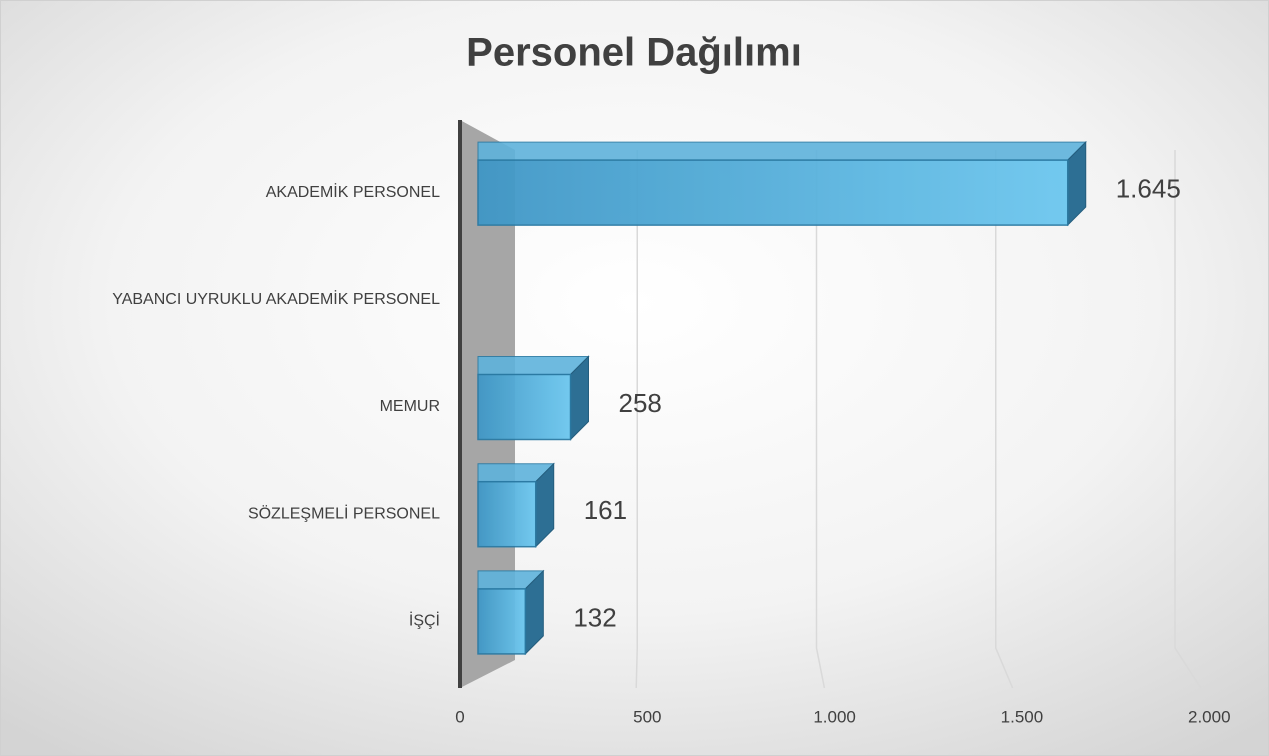 The width and height of the screenshot is (1269, 756). What do you see at coordinates (1209, 716) in the screenshot?
I see `x-tick-label: 2.000` at bounding box center [1209, 716].